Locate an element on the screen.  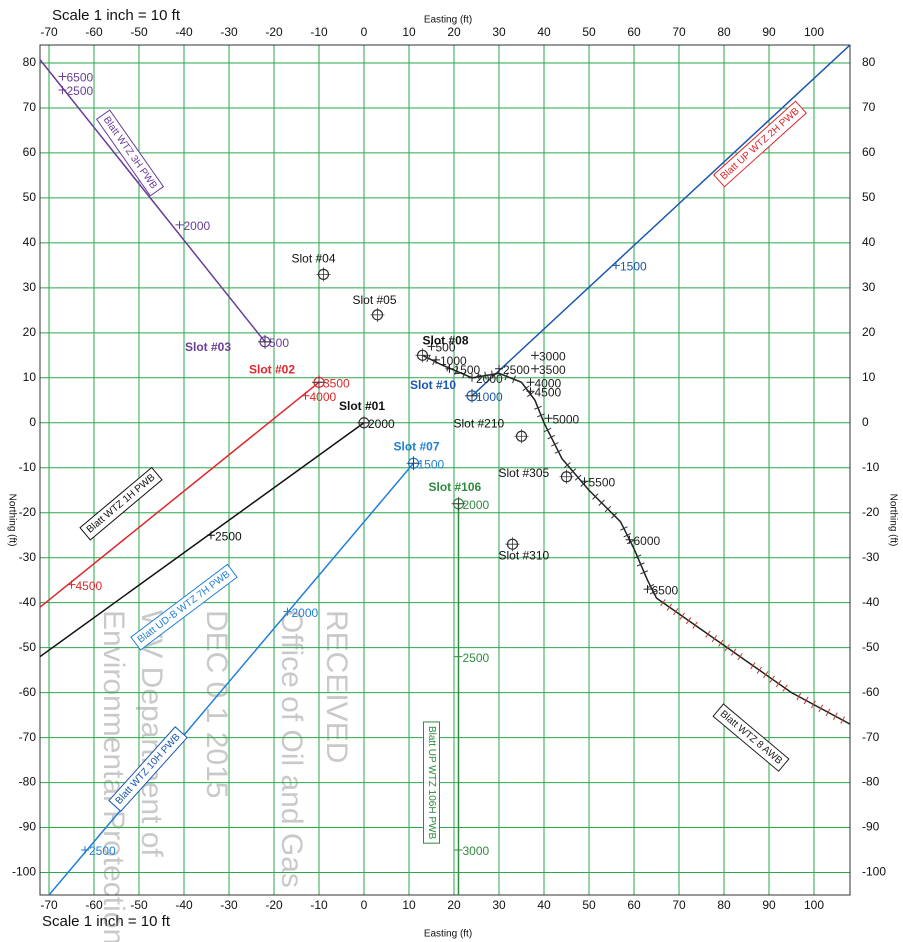
y-tick-label: 60 is located at coordinates (869, 152).